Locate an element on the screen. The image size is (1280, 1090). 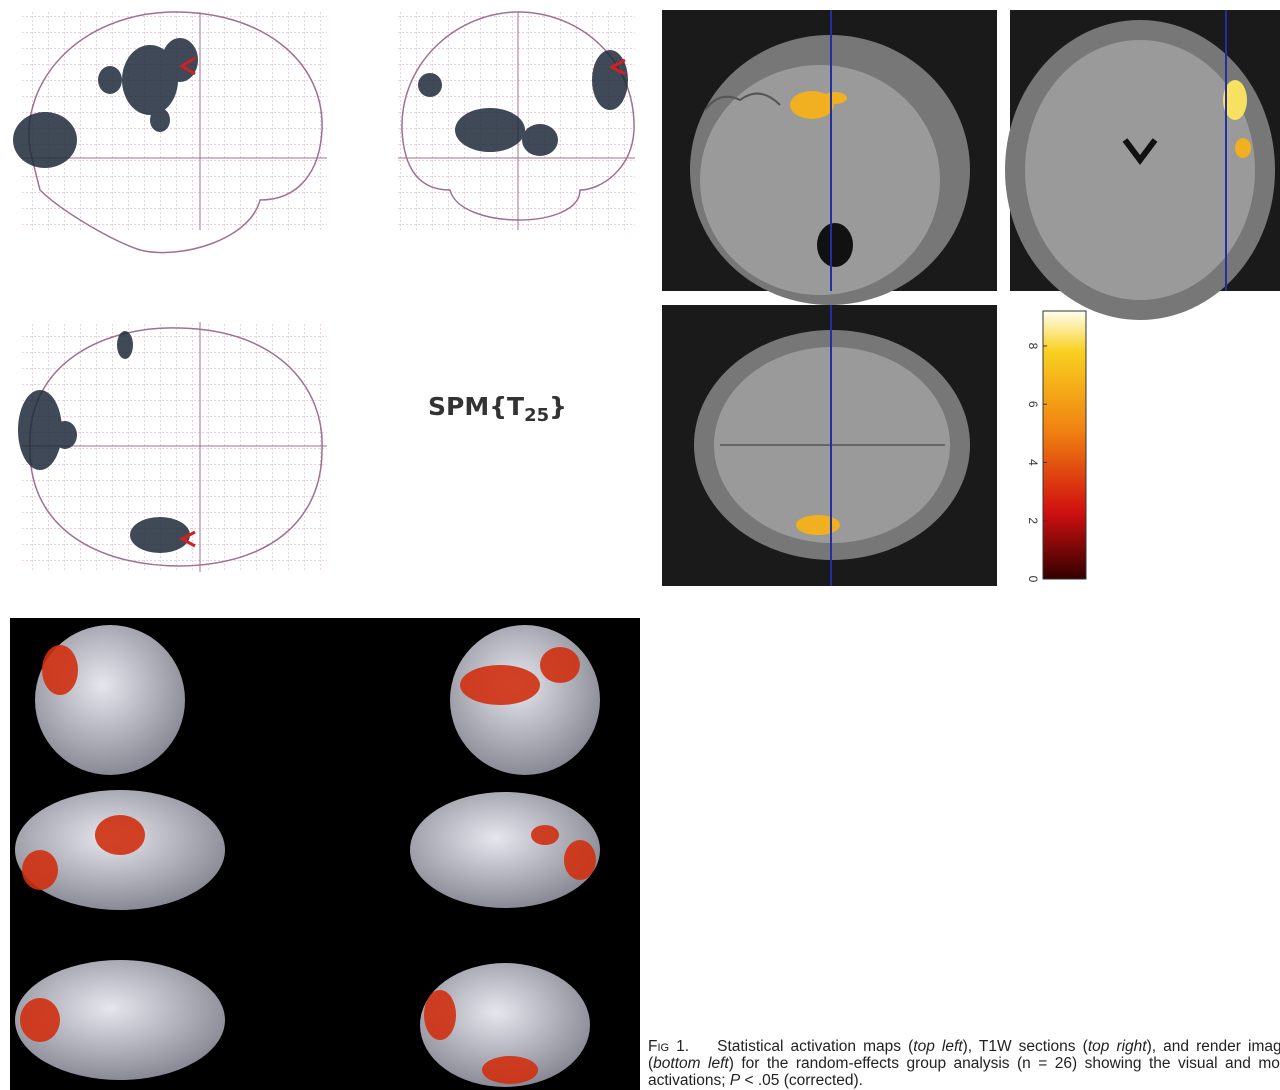
colorbar-tick-label: 0 is located at coordinates (1033, 579).